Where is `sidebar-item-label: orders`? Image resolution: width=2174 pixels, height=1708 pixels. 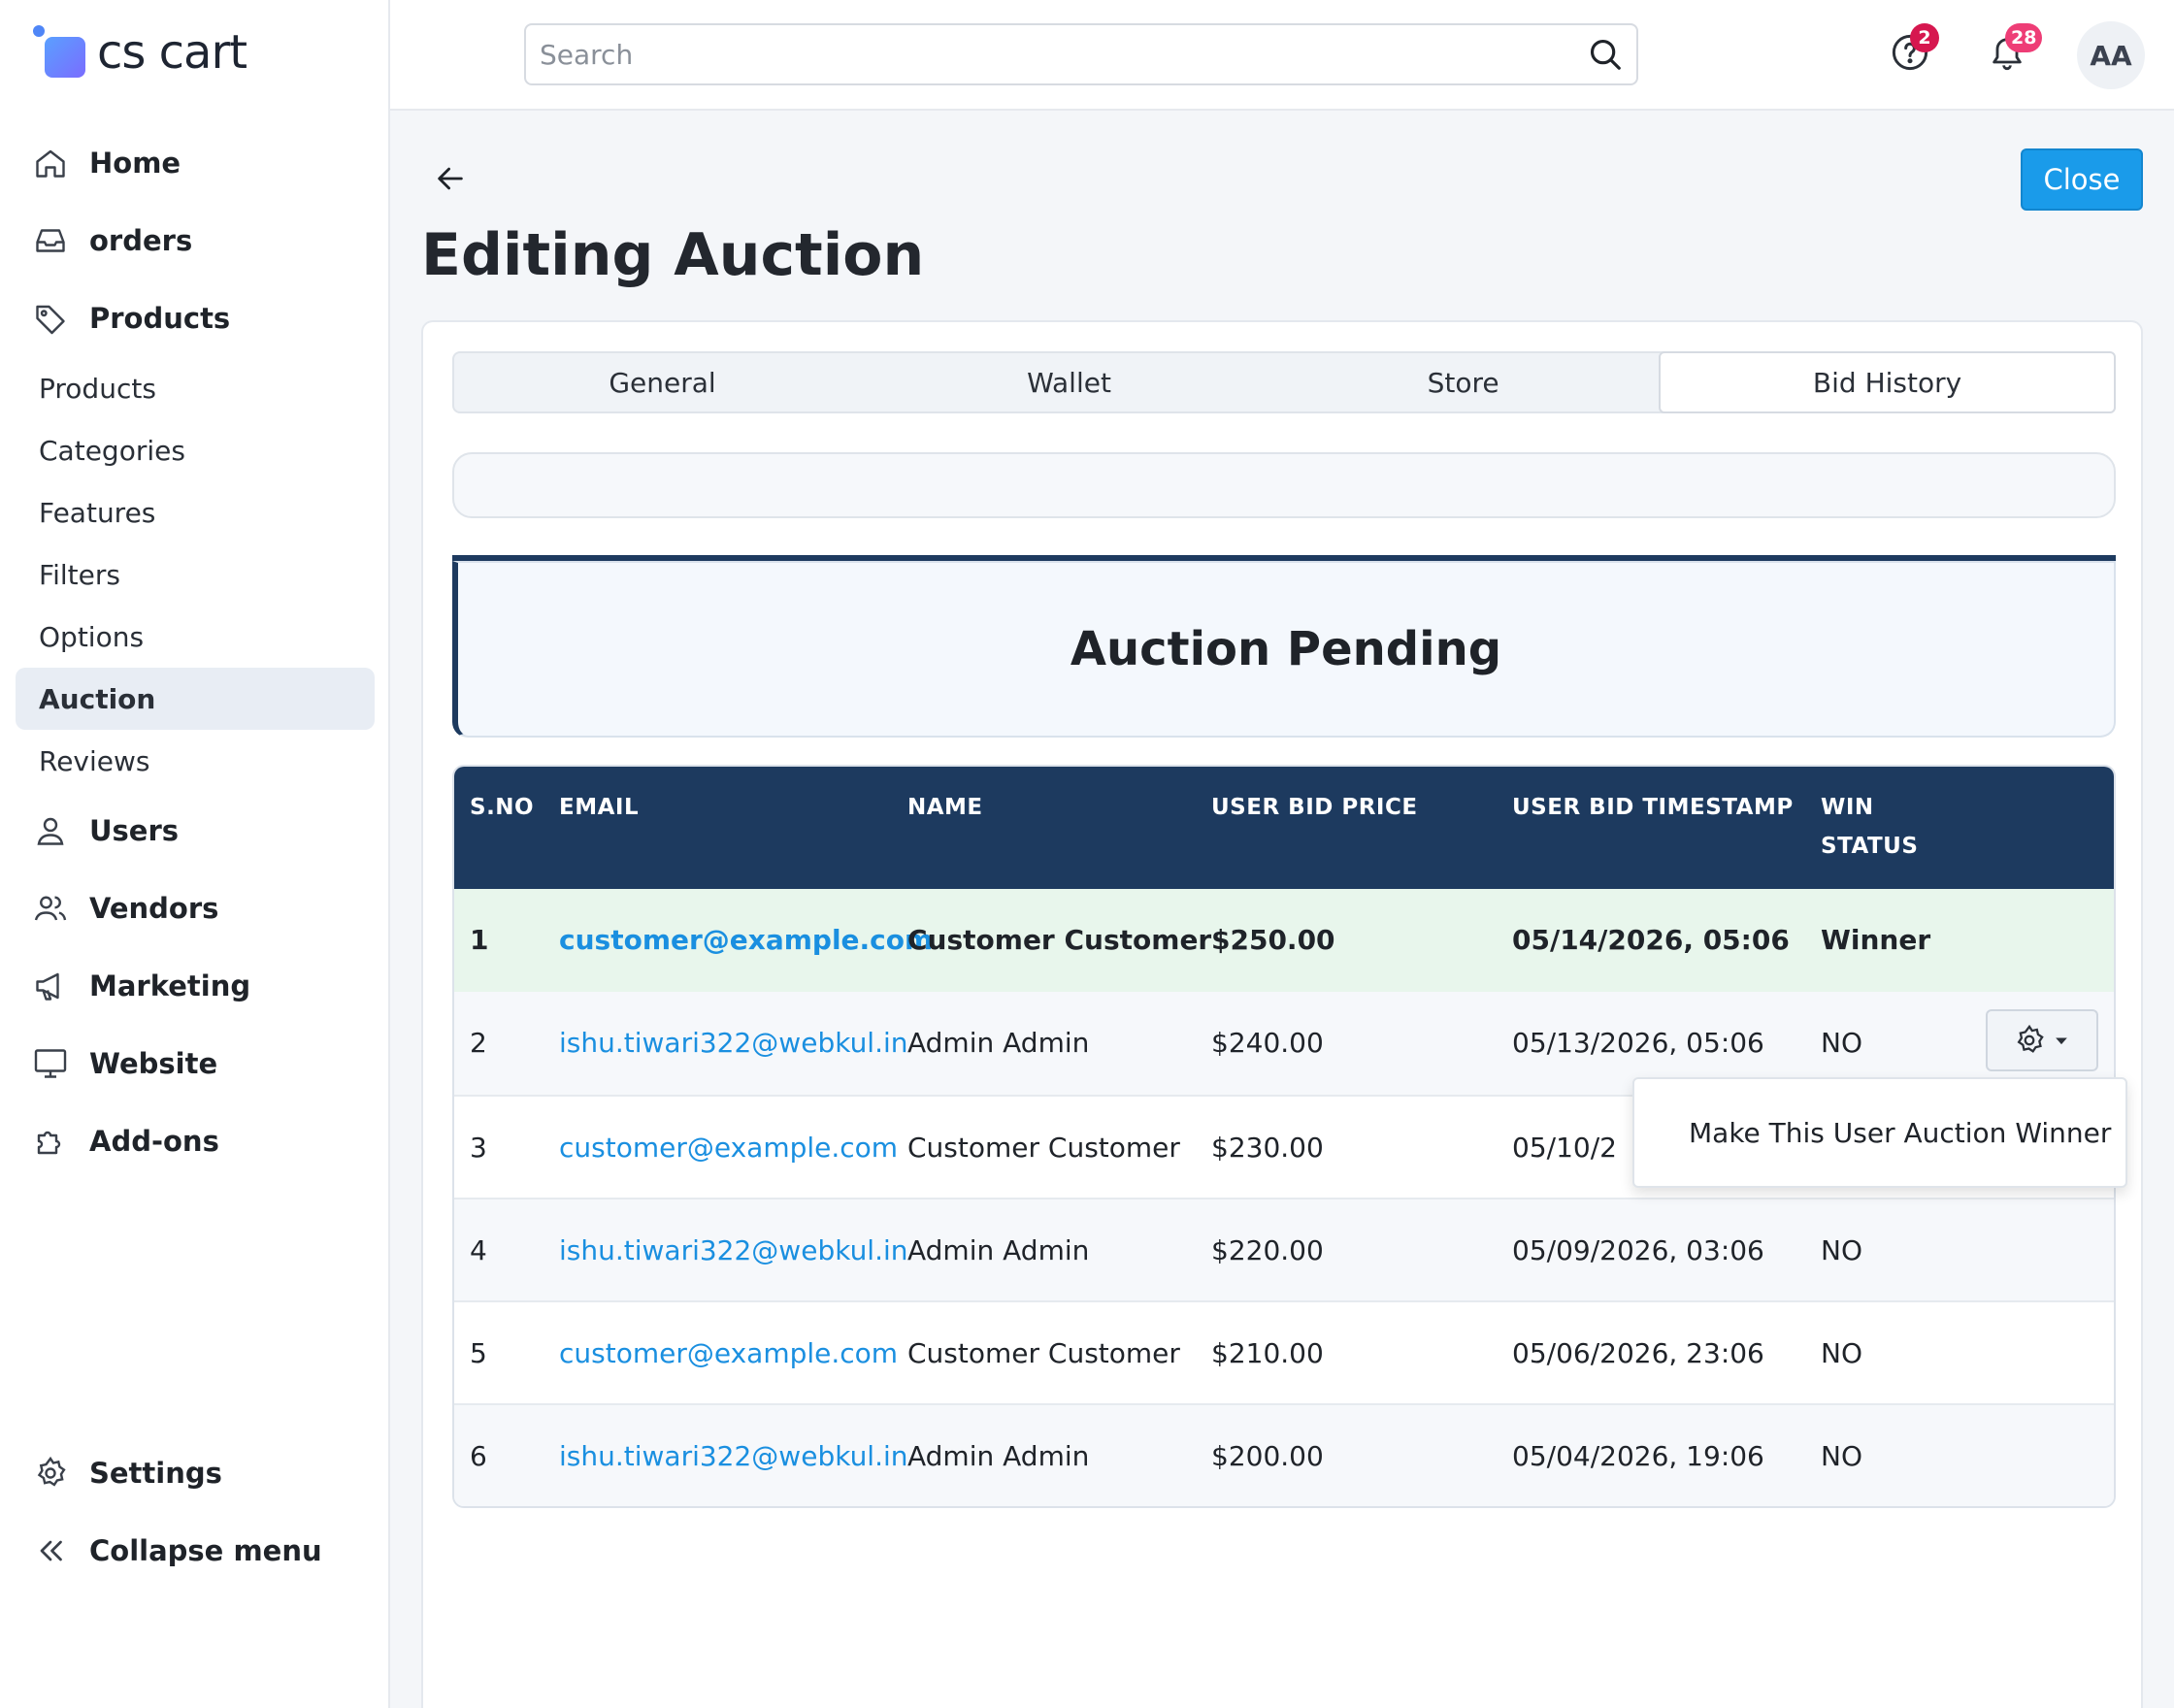
sidebar-item-label: orders is located at coordinates (141, 240).